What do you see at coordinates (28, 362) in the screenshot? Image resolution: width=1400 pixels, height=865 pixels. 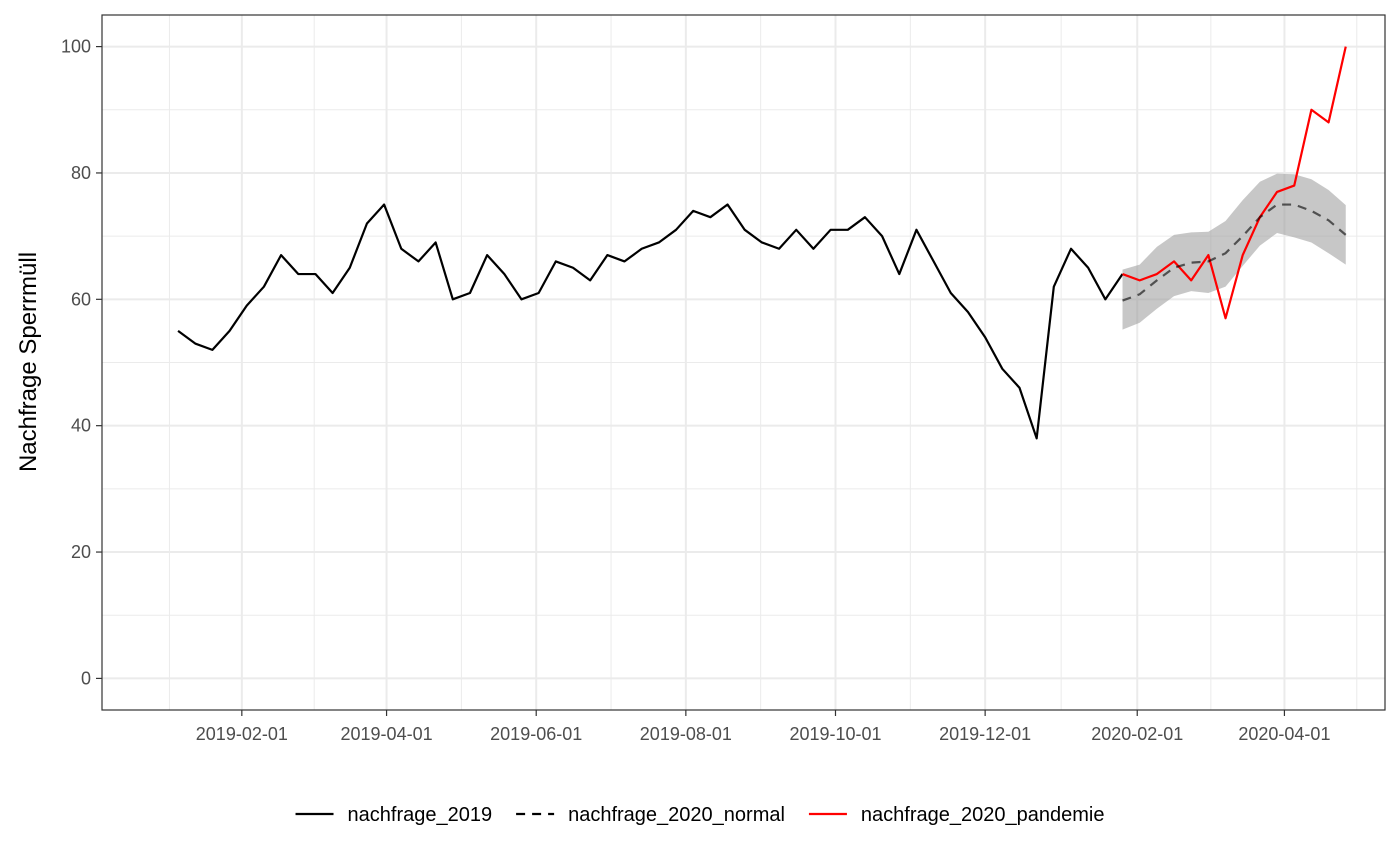 I see `y-axis-title: Nachfrage Sperrmüll` at bounding box center [28, 362].